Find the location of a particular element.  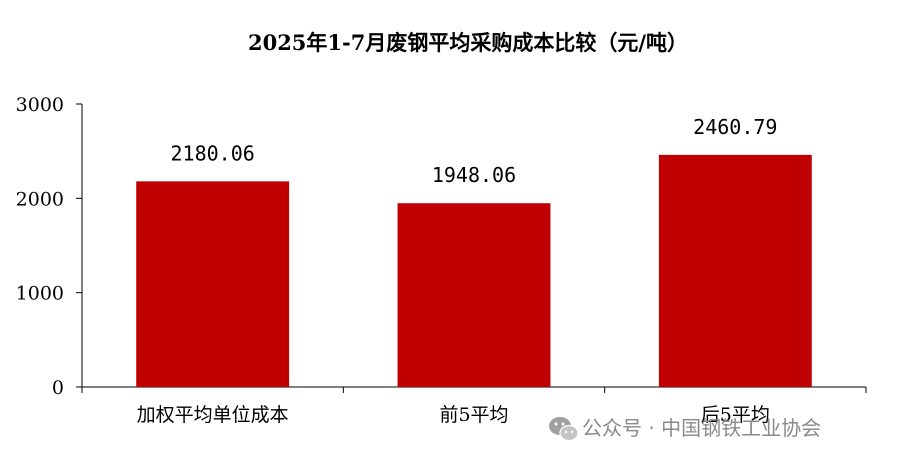

watermark: 公众号 · 中国钢铁工业协会 is located at coordinates (685, 429).